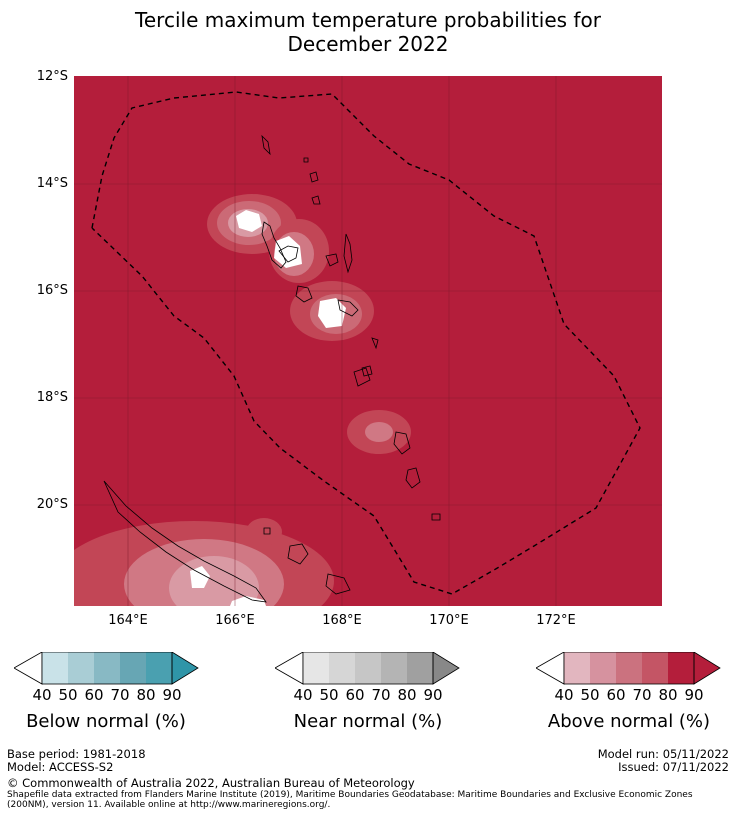 The height and width of the screenshot is (816, 736). What do you see at coordinates (52, 397) in the screenshot?
I see `lat-label-18s: 18°S` at bounding box center [52, 397].